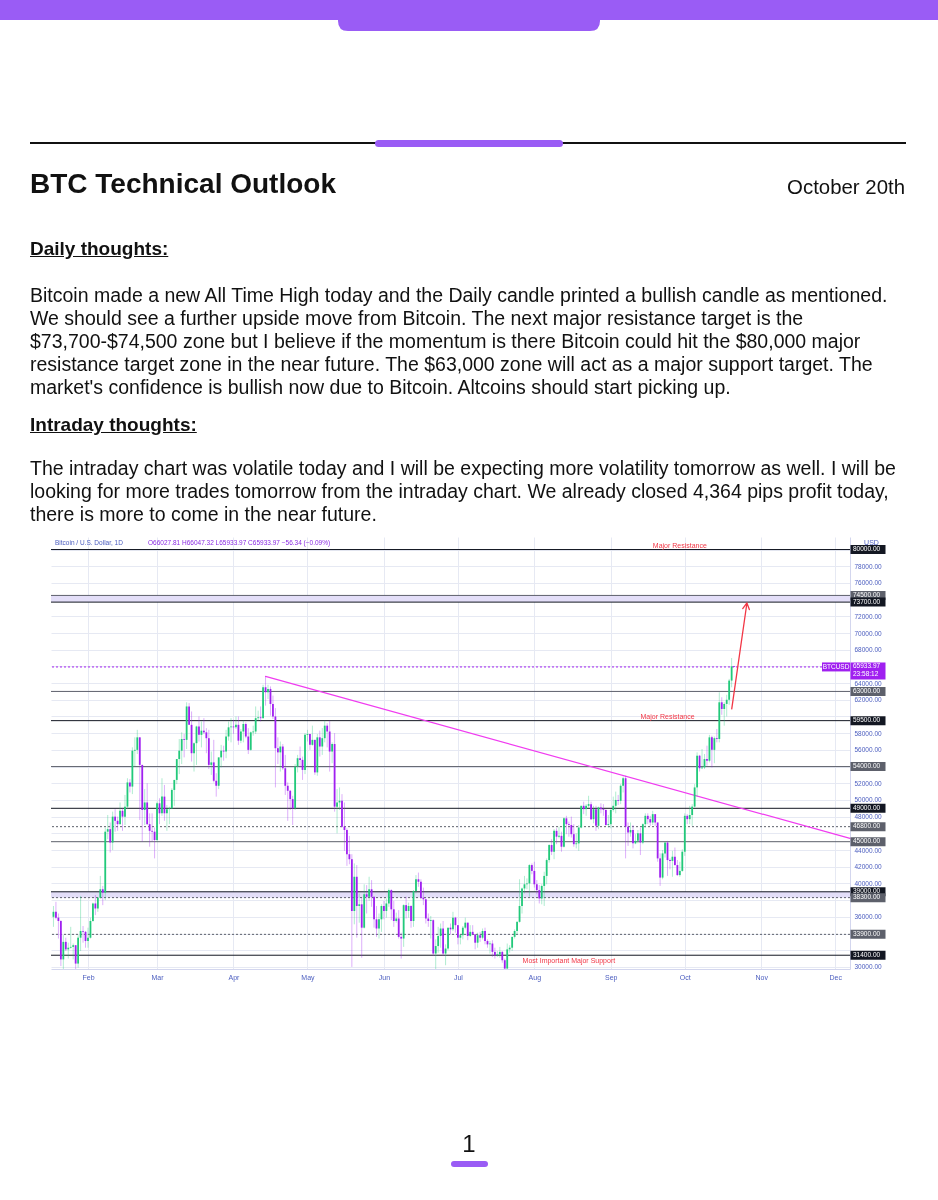 This screenshot has height=1200, width=938. I want to click on text: The intraday chart was volatile today and I will be expecting more volatility tomorrow as well. I will be looking for more trades tomorrow from the intraday chart. We already closed 4,364 pips profit today, there is more to come in the near future., so click(463, 491).